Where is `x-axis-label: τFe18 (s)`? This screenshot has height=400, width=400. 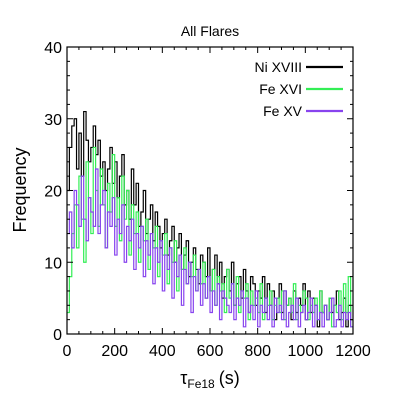
x-axis-label: τFe18 (s) is located at coordinates (209, 379).